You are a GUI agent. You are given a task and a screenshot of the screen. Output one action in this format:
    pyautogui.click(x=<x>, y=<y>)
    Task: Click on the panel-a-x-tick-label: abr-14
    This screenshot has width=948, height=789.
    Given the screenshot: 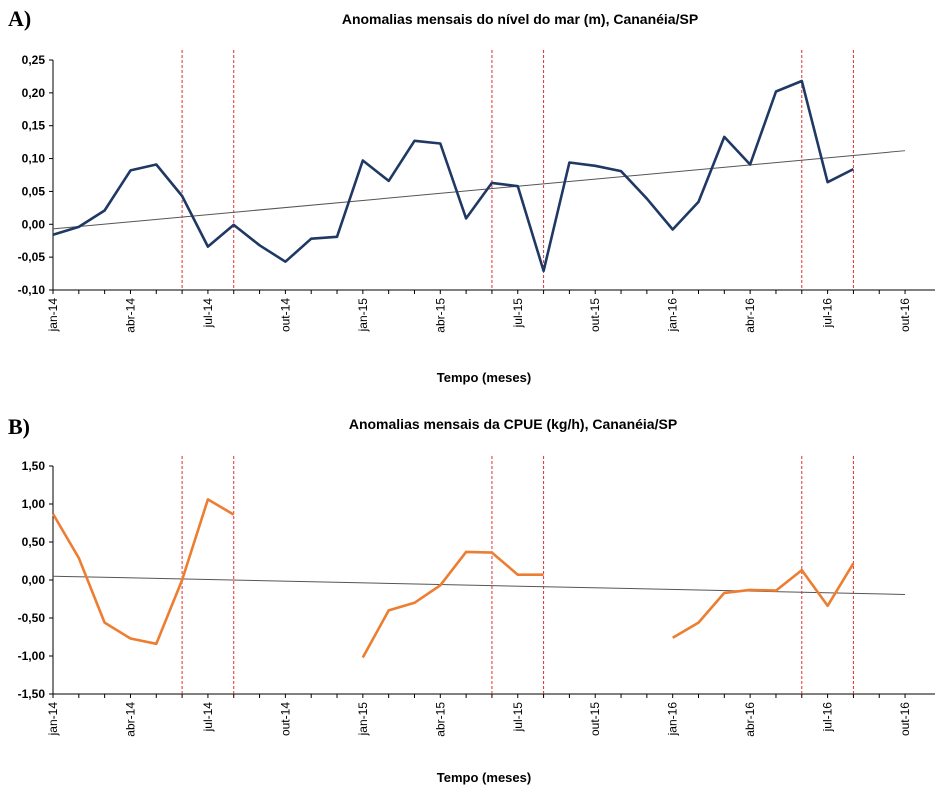 What is the action you would take?
    pyautogui.click(x=130, y=315)
    